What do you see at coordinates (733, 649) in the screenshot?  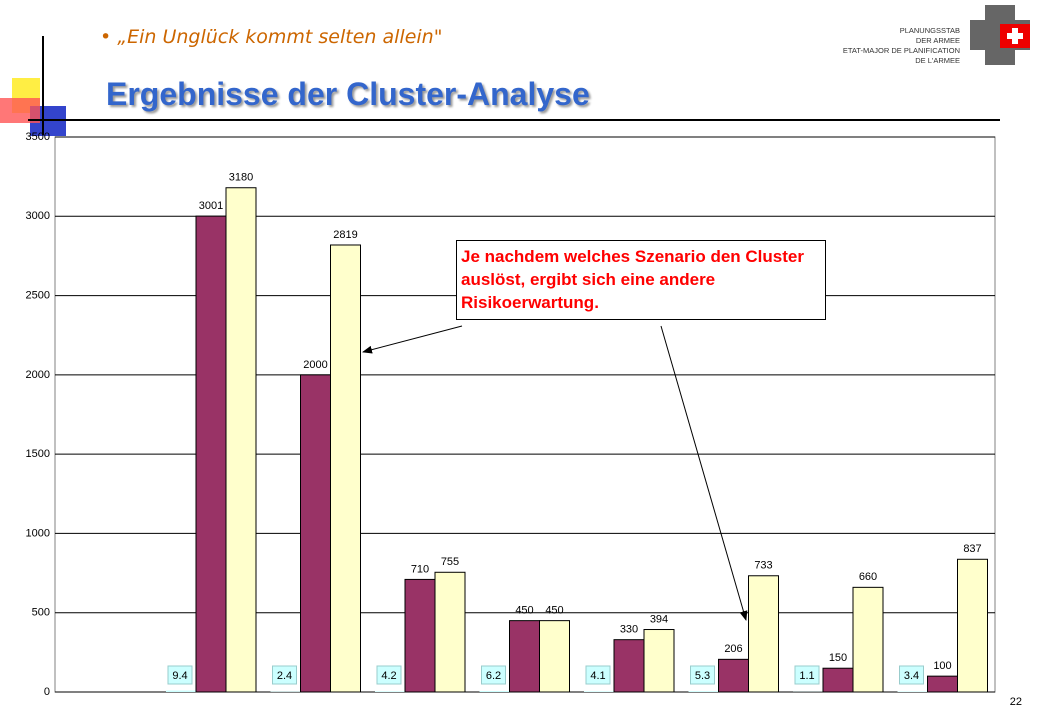 I see `value-label: 206` at bounding box center [733, 649].